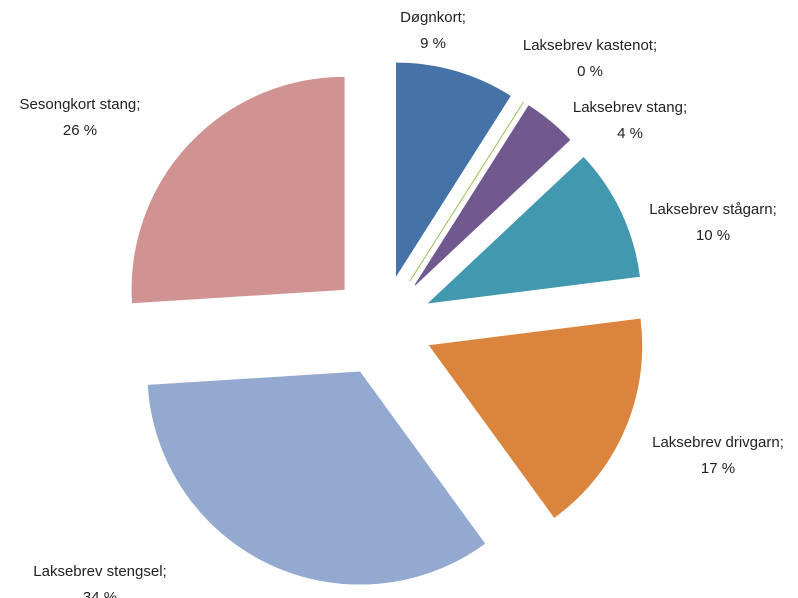  Describe the element at coordinates (713, 209) in the screenshot. I see `slice-label: Laksebrev stågarn;` at that location.